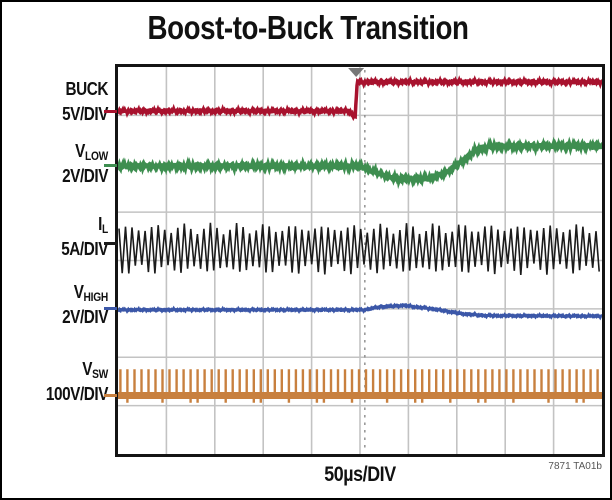  Describe the element at coordinates (359, 248) in the screenshot. I see `trace-il` at that location.